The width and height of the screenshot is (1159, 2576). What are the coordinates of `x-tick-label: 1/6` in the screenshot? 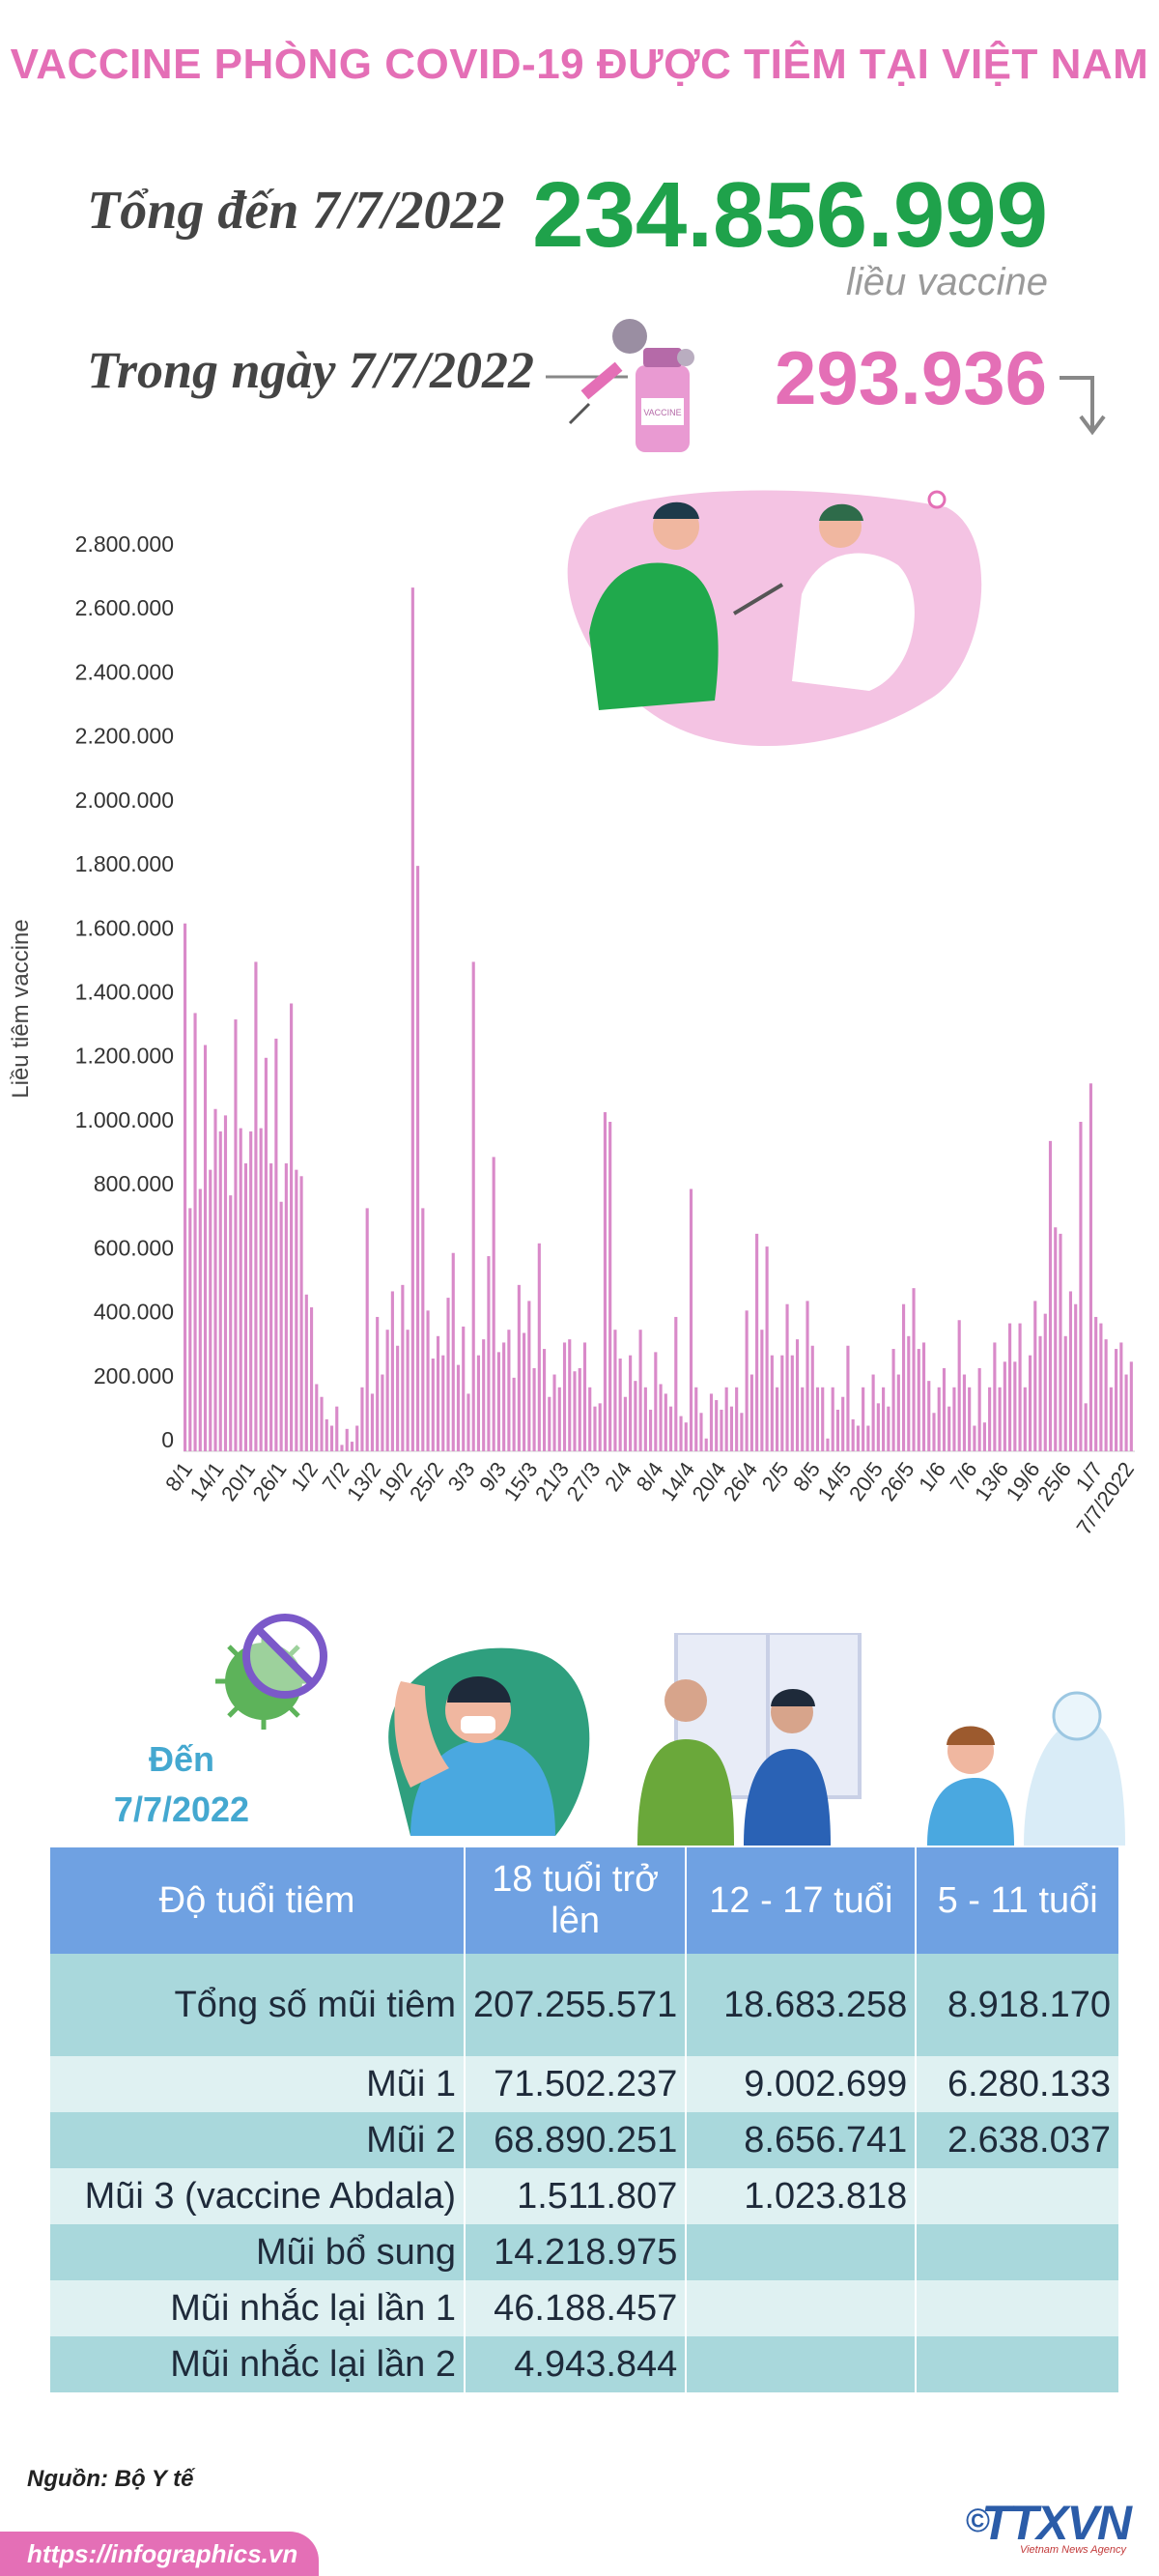 It's located at (932, 1477).